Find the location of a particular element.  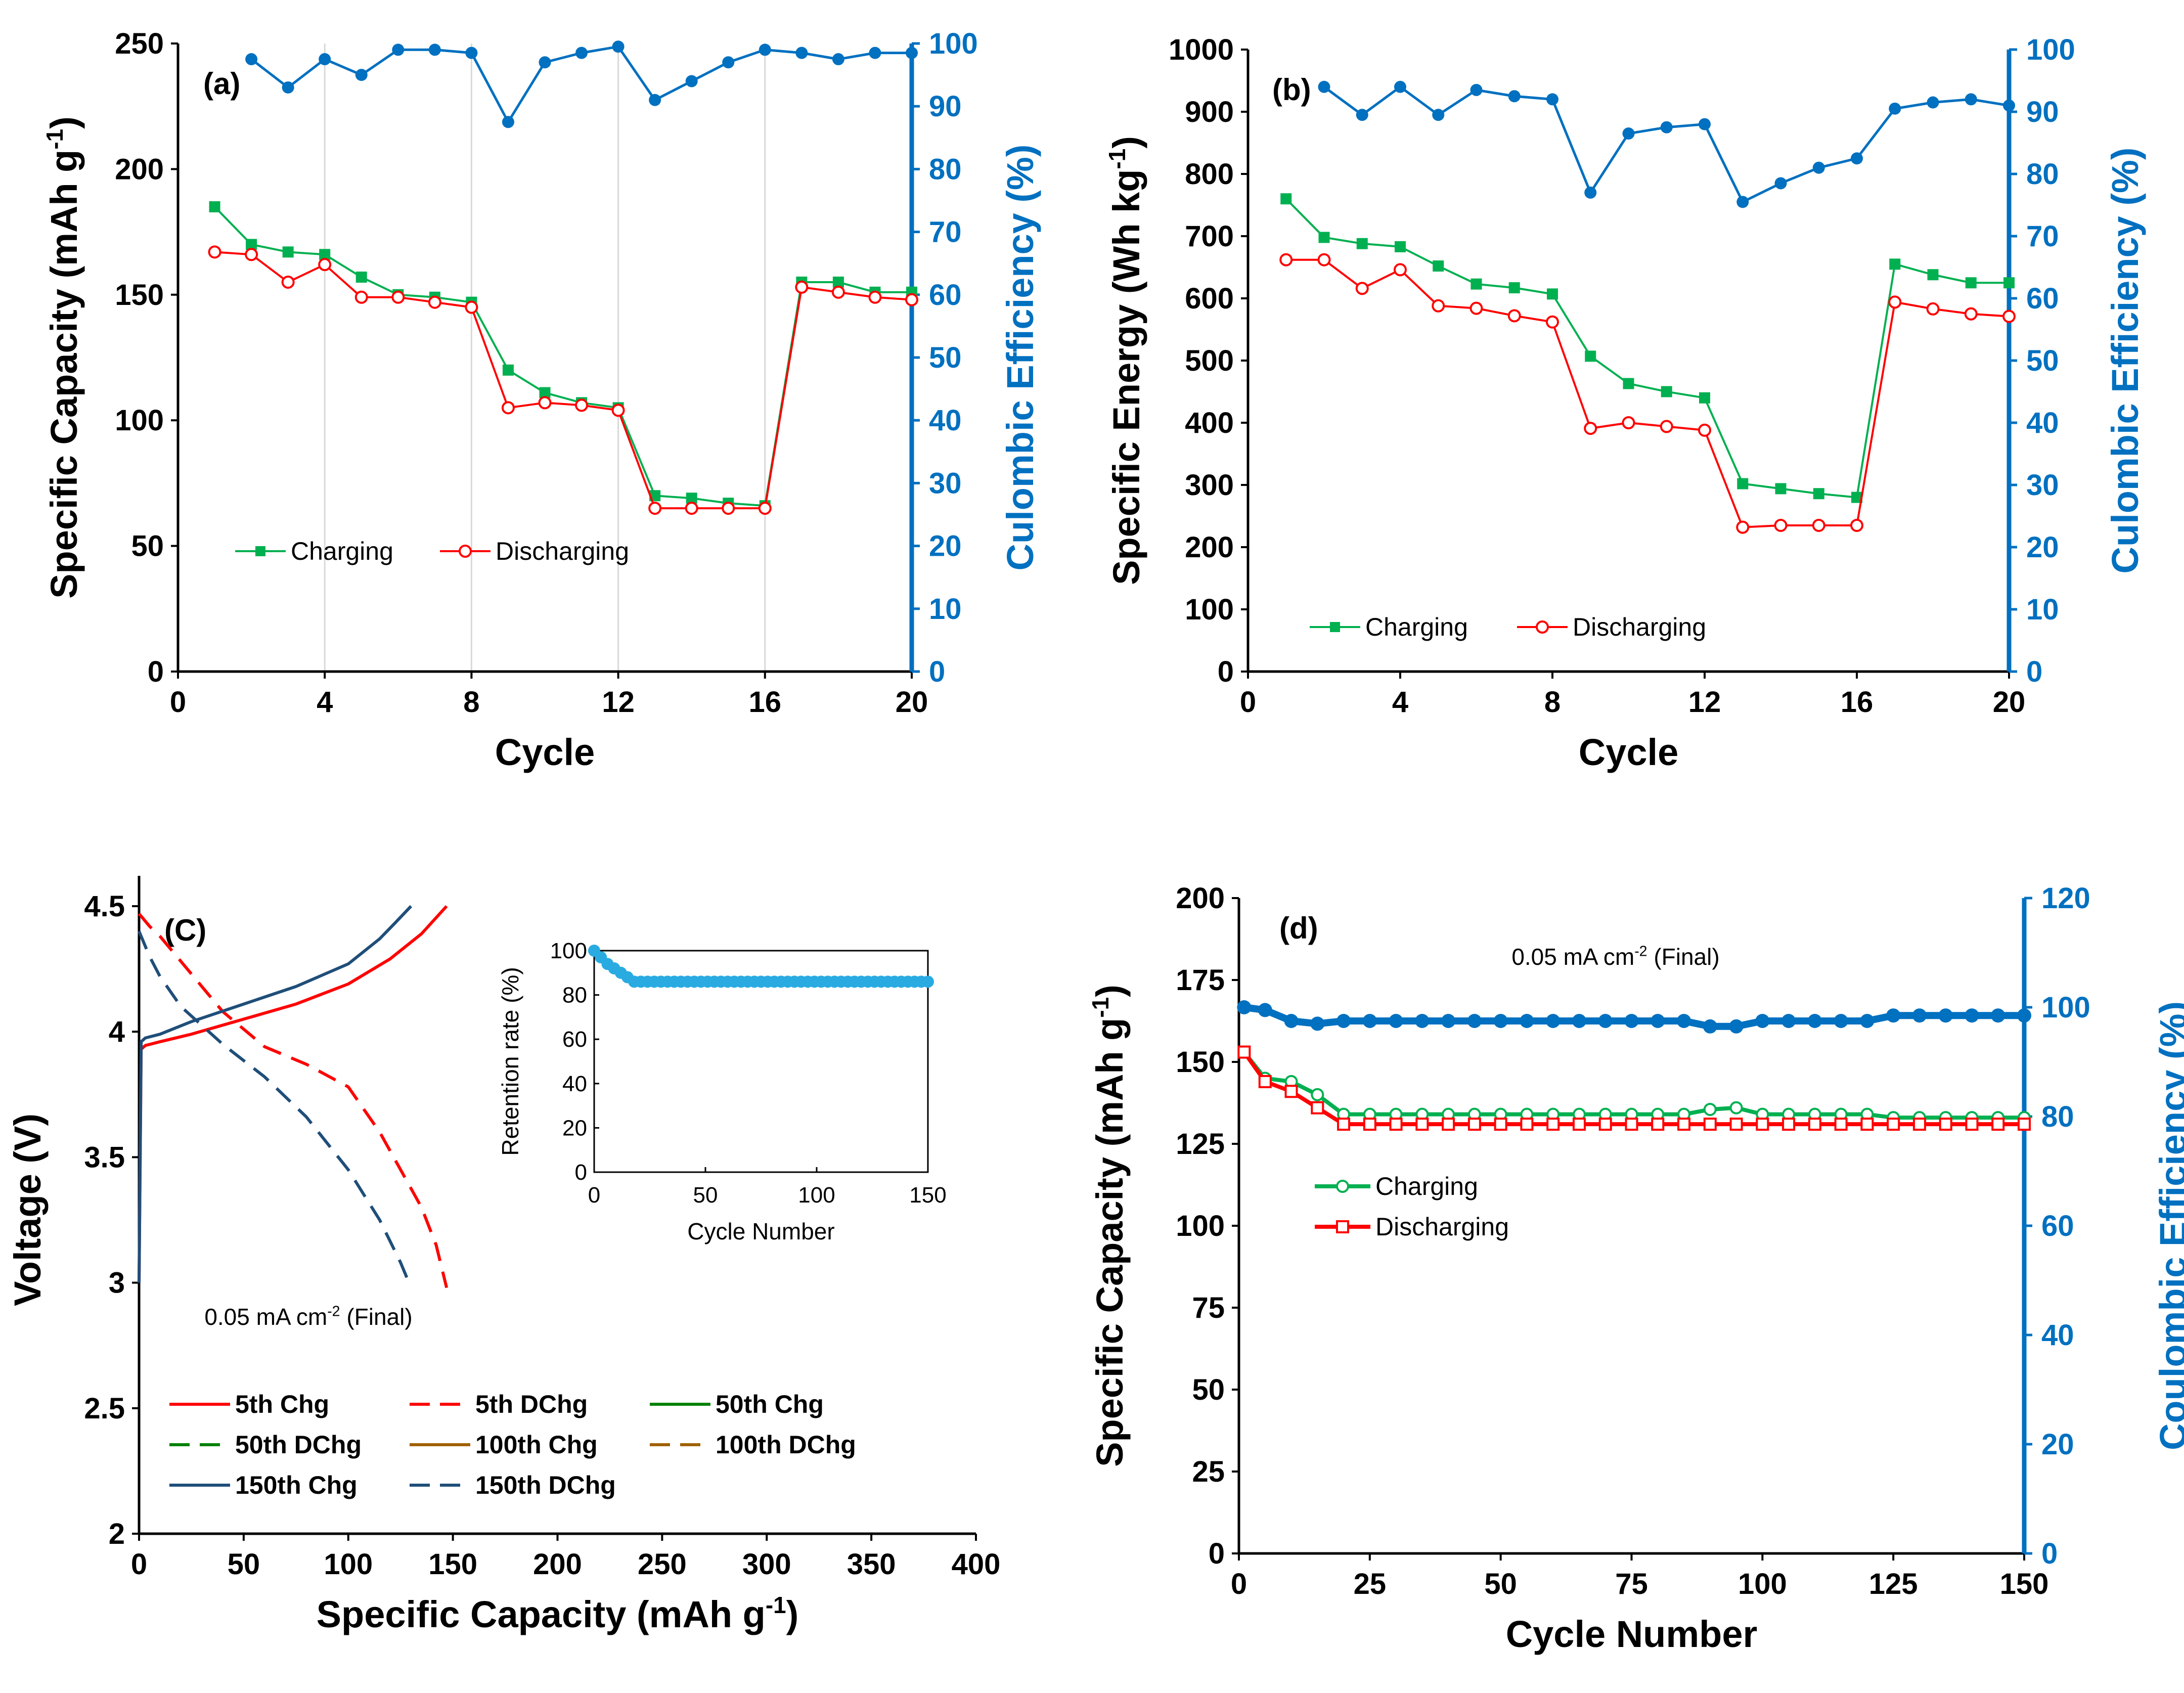

panel-label: (a) is located at coordinates (221, 84).